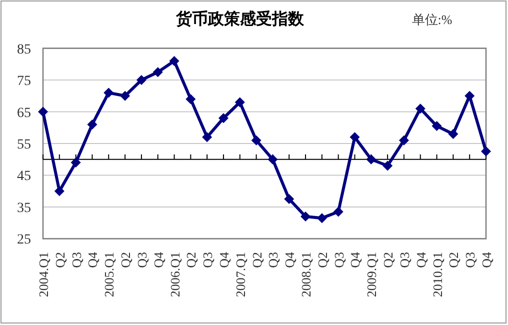 The height and width of the screenshot is (325, 508). I want to click on y-tick-label: 25, so click(24, 240).